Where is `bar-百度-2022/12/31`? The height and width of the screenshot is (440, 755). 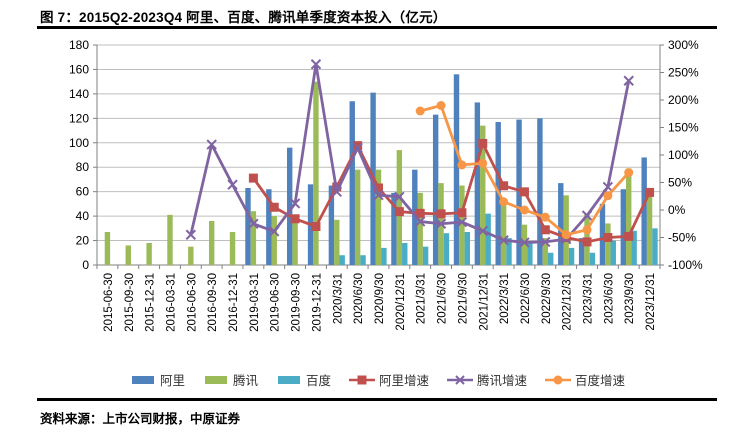
bar-百度-2022/12/31 is located at coordinates (571, 256).